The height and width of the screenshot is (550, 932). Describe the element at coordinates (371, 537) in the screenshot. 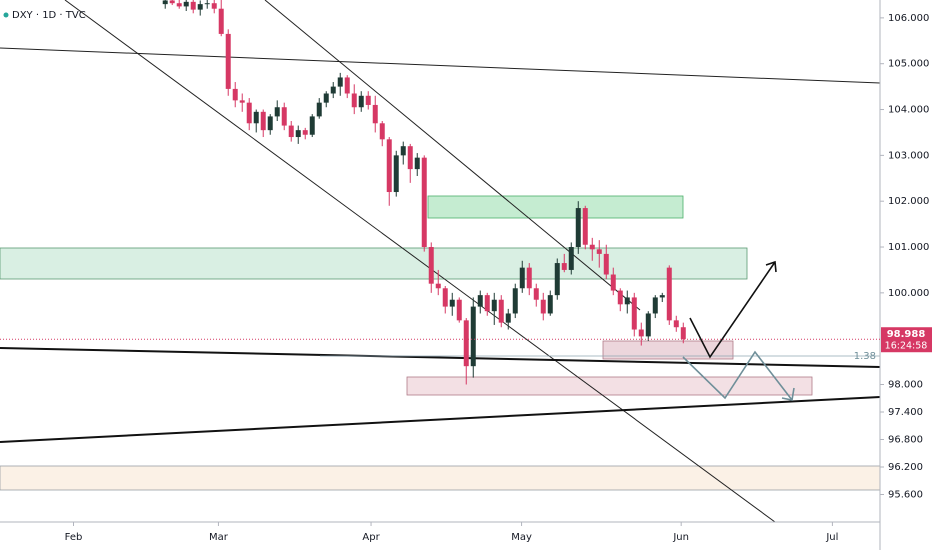

I see `x-tick-label: Apr` at that location.